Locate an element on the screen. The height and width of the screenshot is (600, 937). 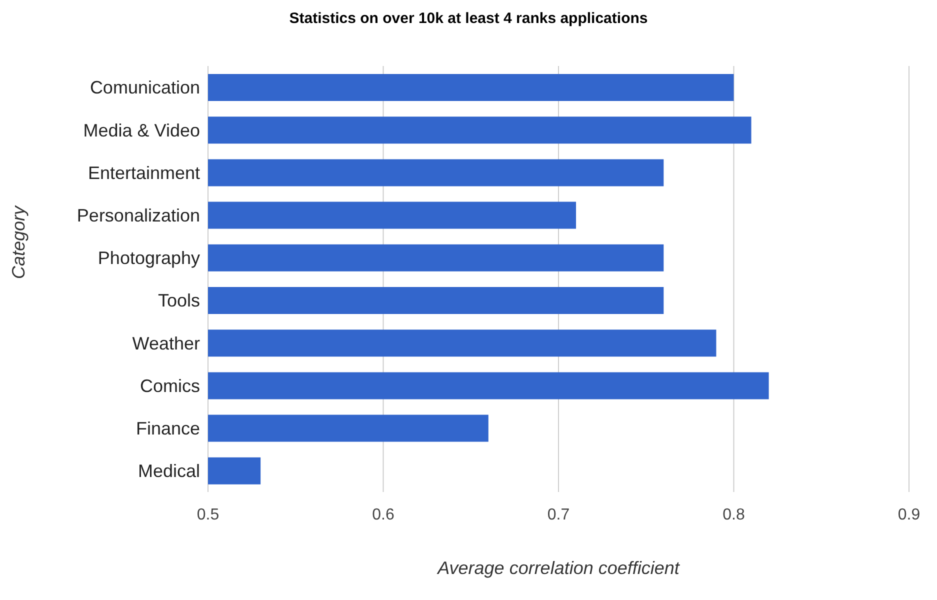
chart-title: Statistics on over 10k at least 4 ranks applications is located at coordinates (468, 18).